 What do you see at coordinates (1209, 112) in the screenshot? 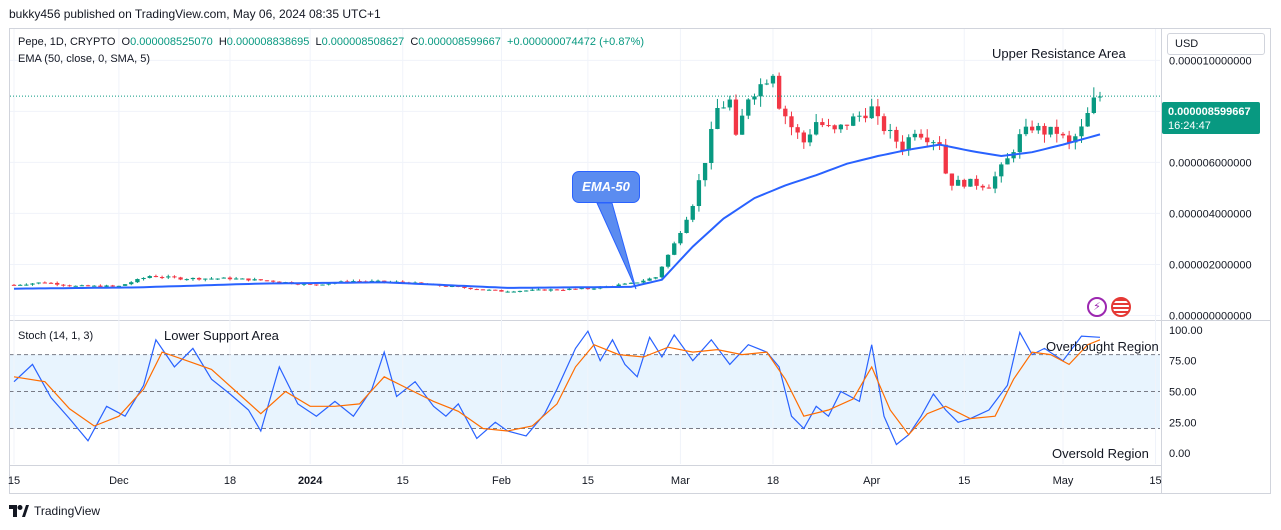
I see `last-price-value: 0.000008599667` at bounding box center [1209, 112].